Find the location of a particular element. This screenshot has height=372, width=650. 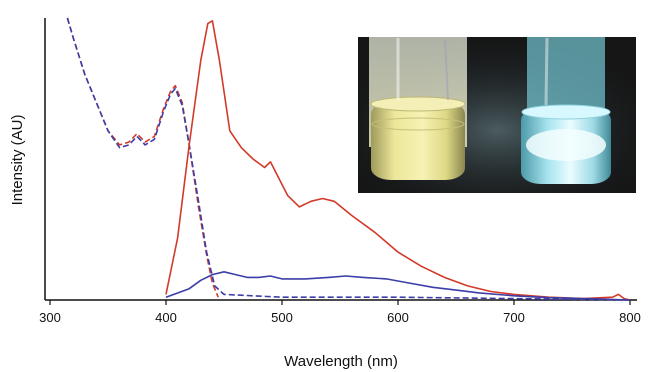

x-tick-label: 800 is located at coordinates (630, 317).